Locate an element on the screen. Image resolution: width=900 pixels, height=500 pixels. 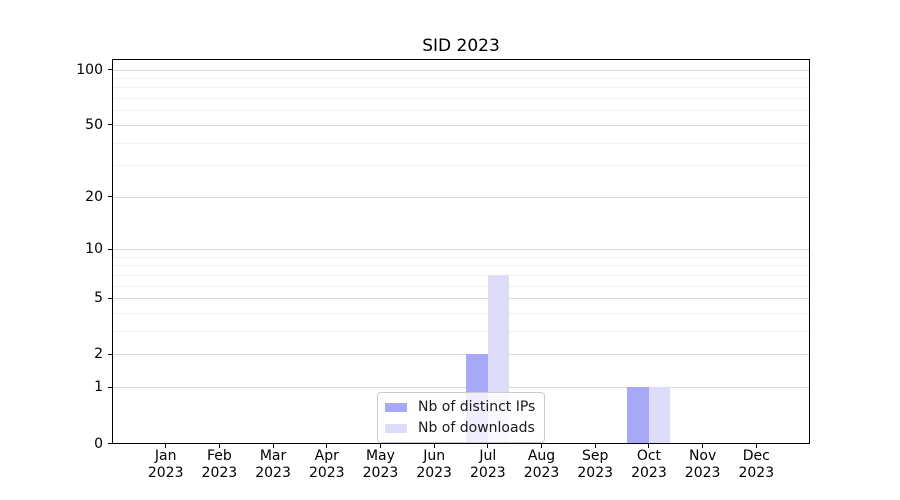
y-tick-label: 50 is located at coordinates (94, 124).